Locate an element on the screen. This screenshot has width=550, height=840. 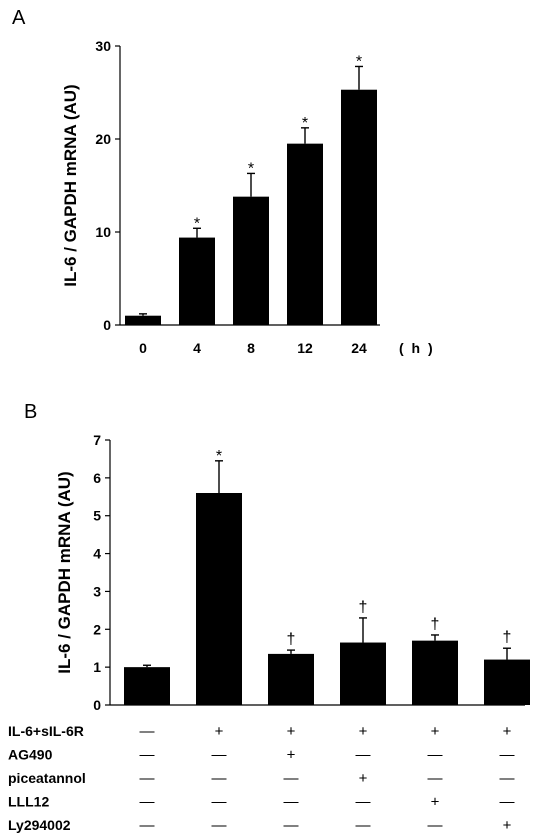
x-tick-label: 12 is located at coordinates (305, 348).